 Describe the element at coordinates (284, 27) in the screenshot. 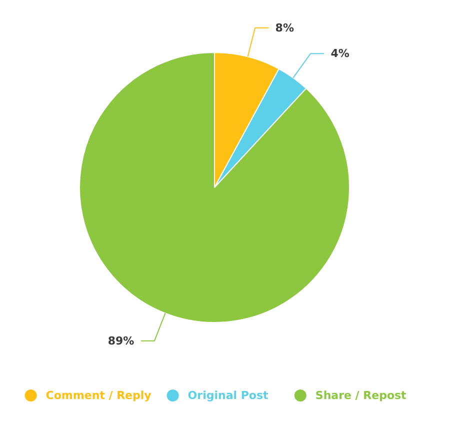

I see `data-label: 8%` at that location.